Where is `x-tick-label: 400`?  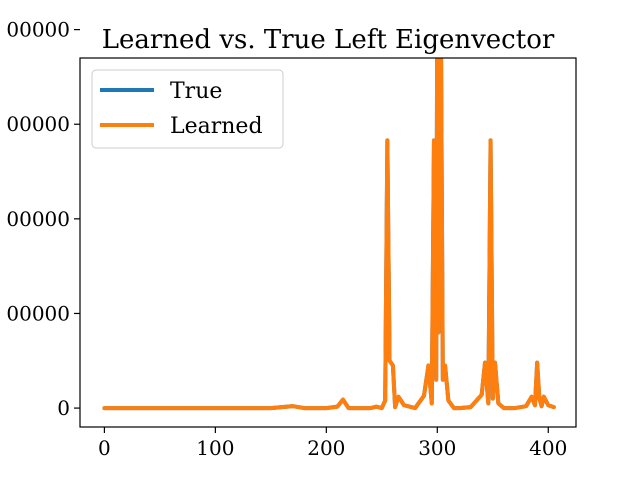
x-tick-label: 400 is located at coordinates (548, 448).